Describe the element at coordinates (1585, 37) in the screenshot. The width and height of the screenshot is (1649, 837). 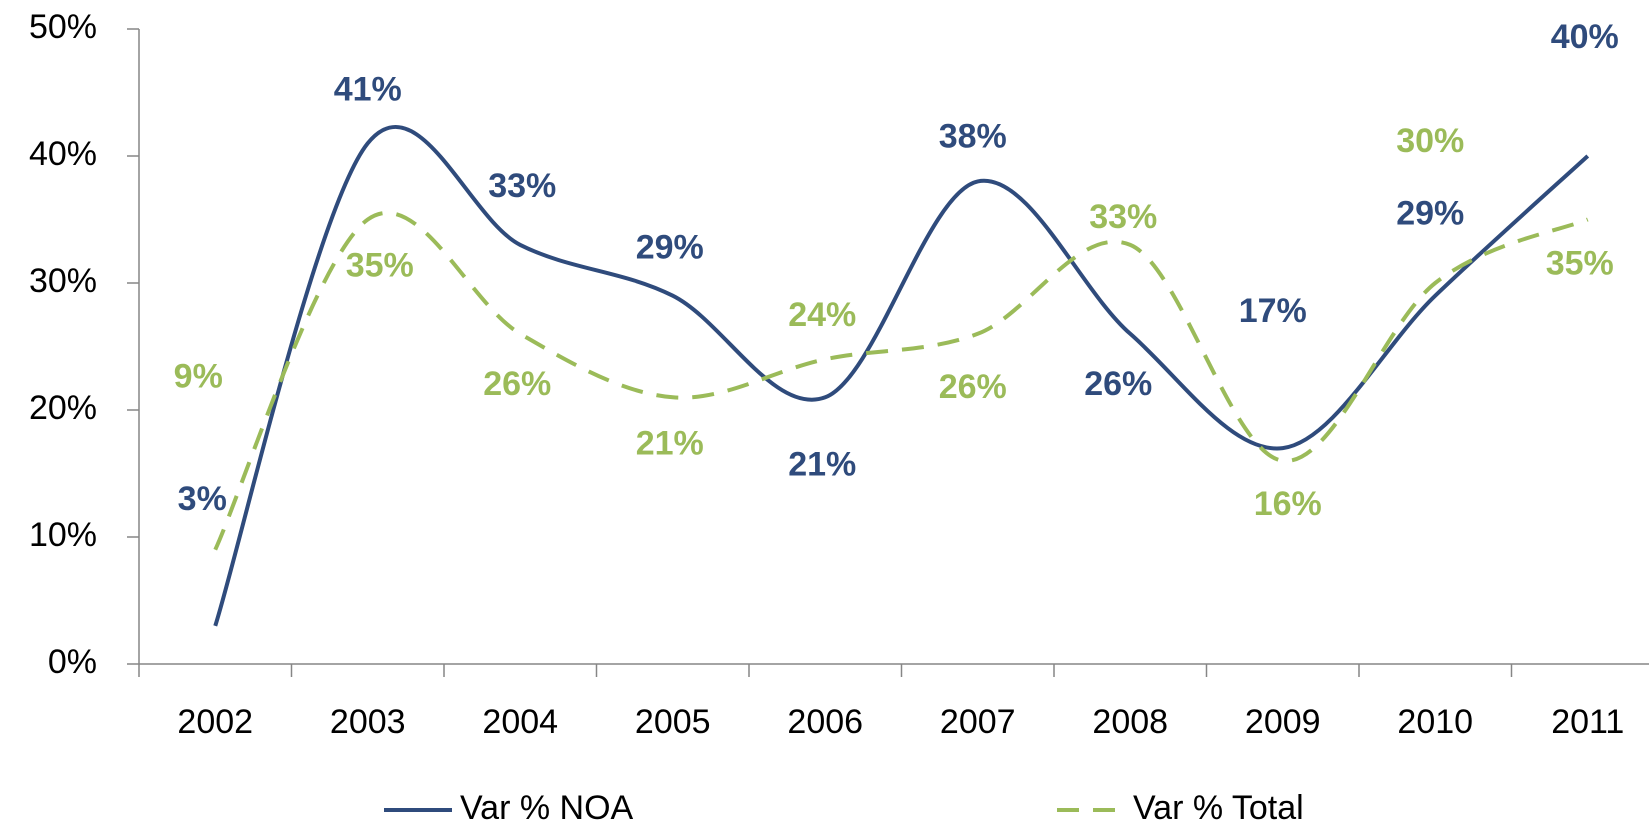
I see `data-label: 40%` at that location.